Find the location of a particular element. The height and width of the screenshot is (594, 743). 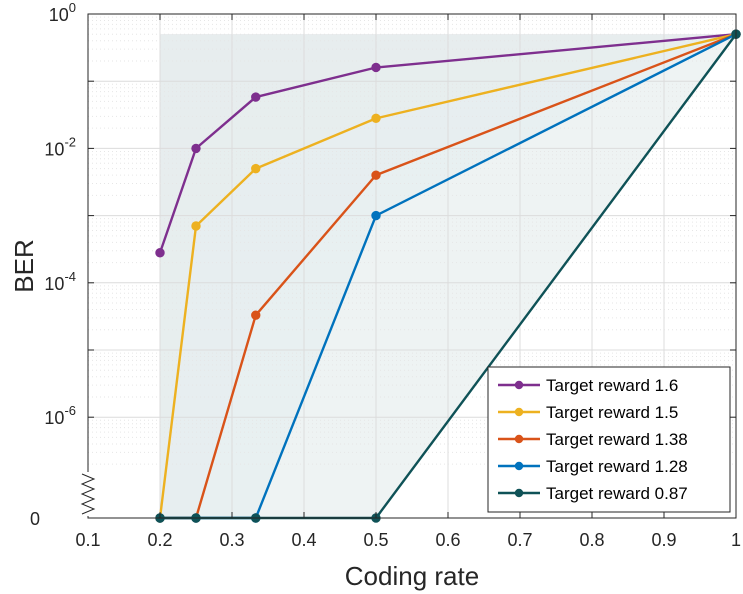

x-tick-label: 0.2 is located at coordinates (159, 540).